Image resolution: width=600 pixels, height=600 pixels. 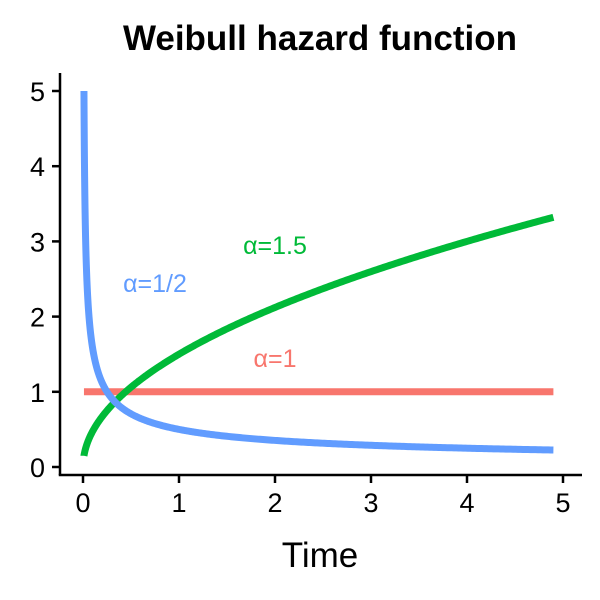 What do you see at coordinates (275, 246) in the screenshot?
I see `series-label-alpha-1-5: α=1.5` at bounding box center [275, 246].